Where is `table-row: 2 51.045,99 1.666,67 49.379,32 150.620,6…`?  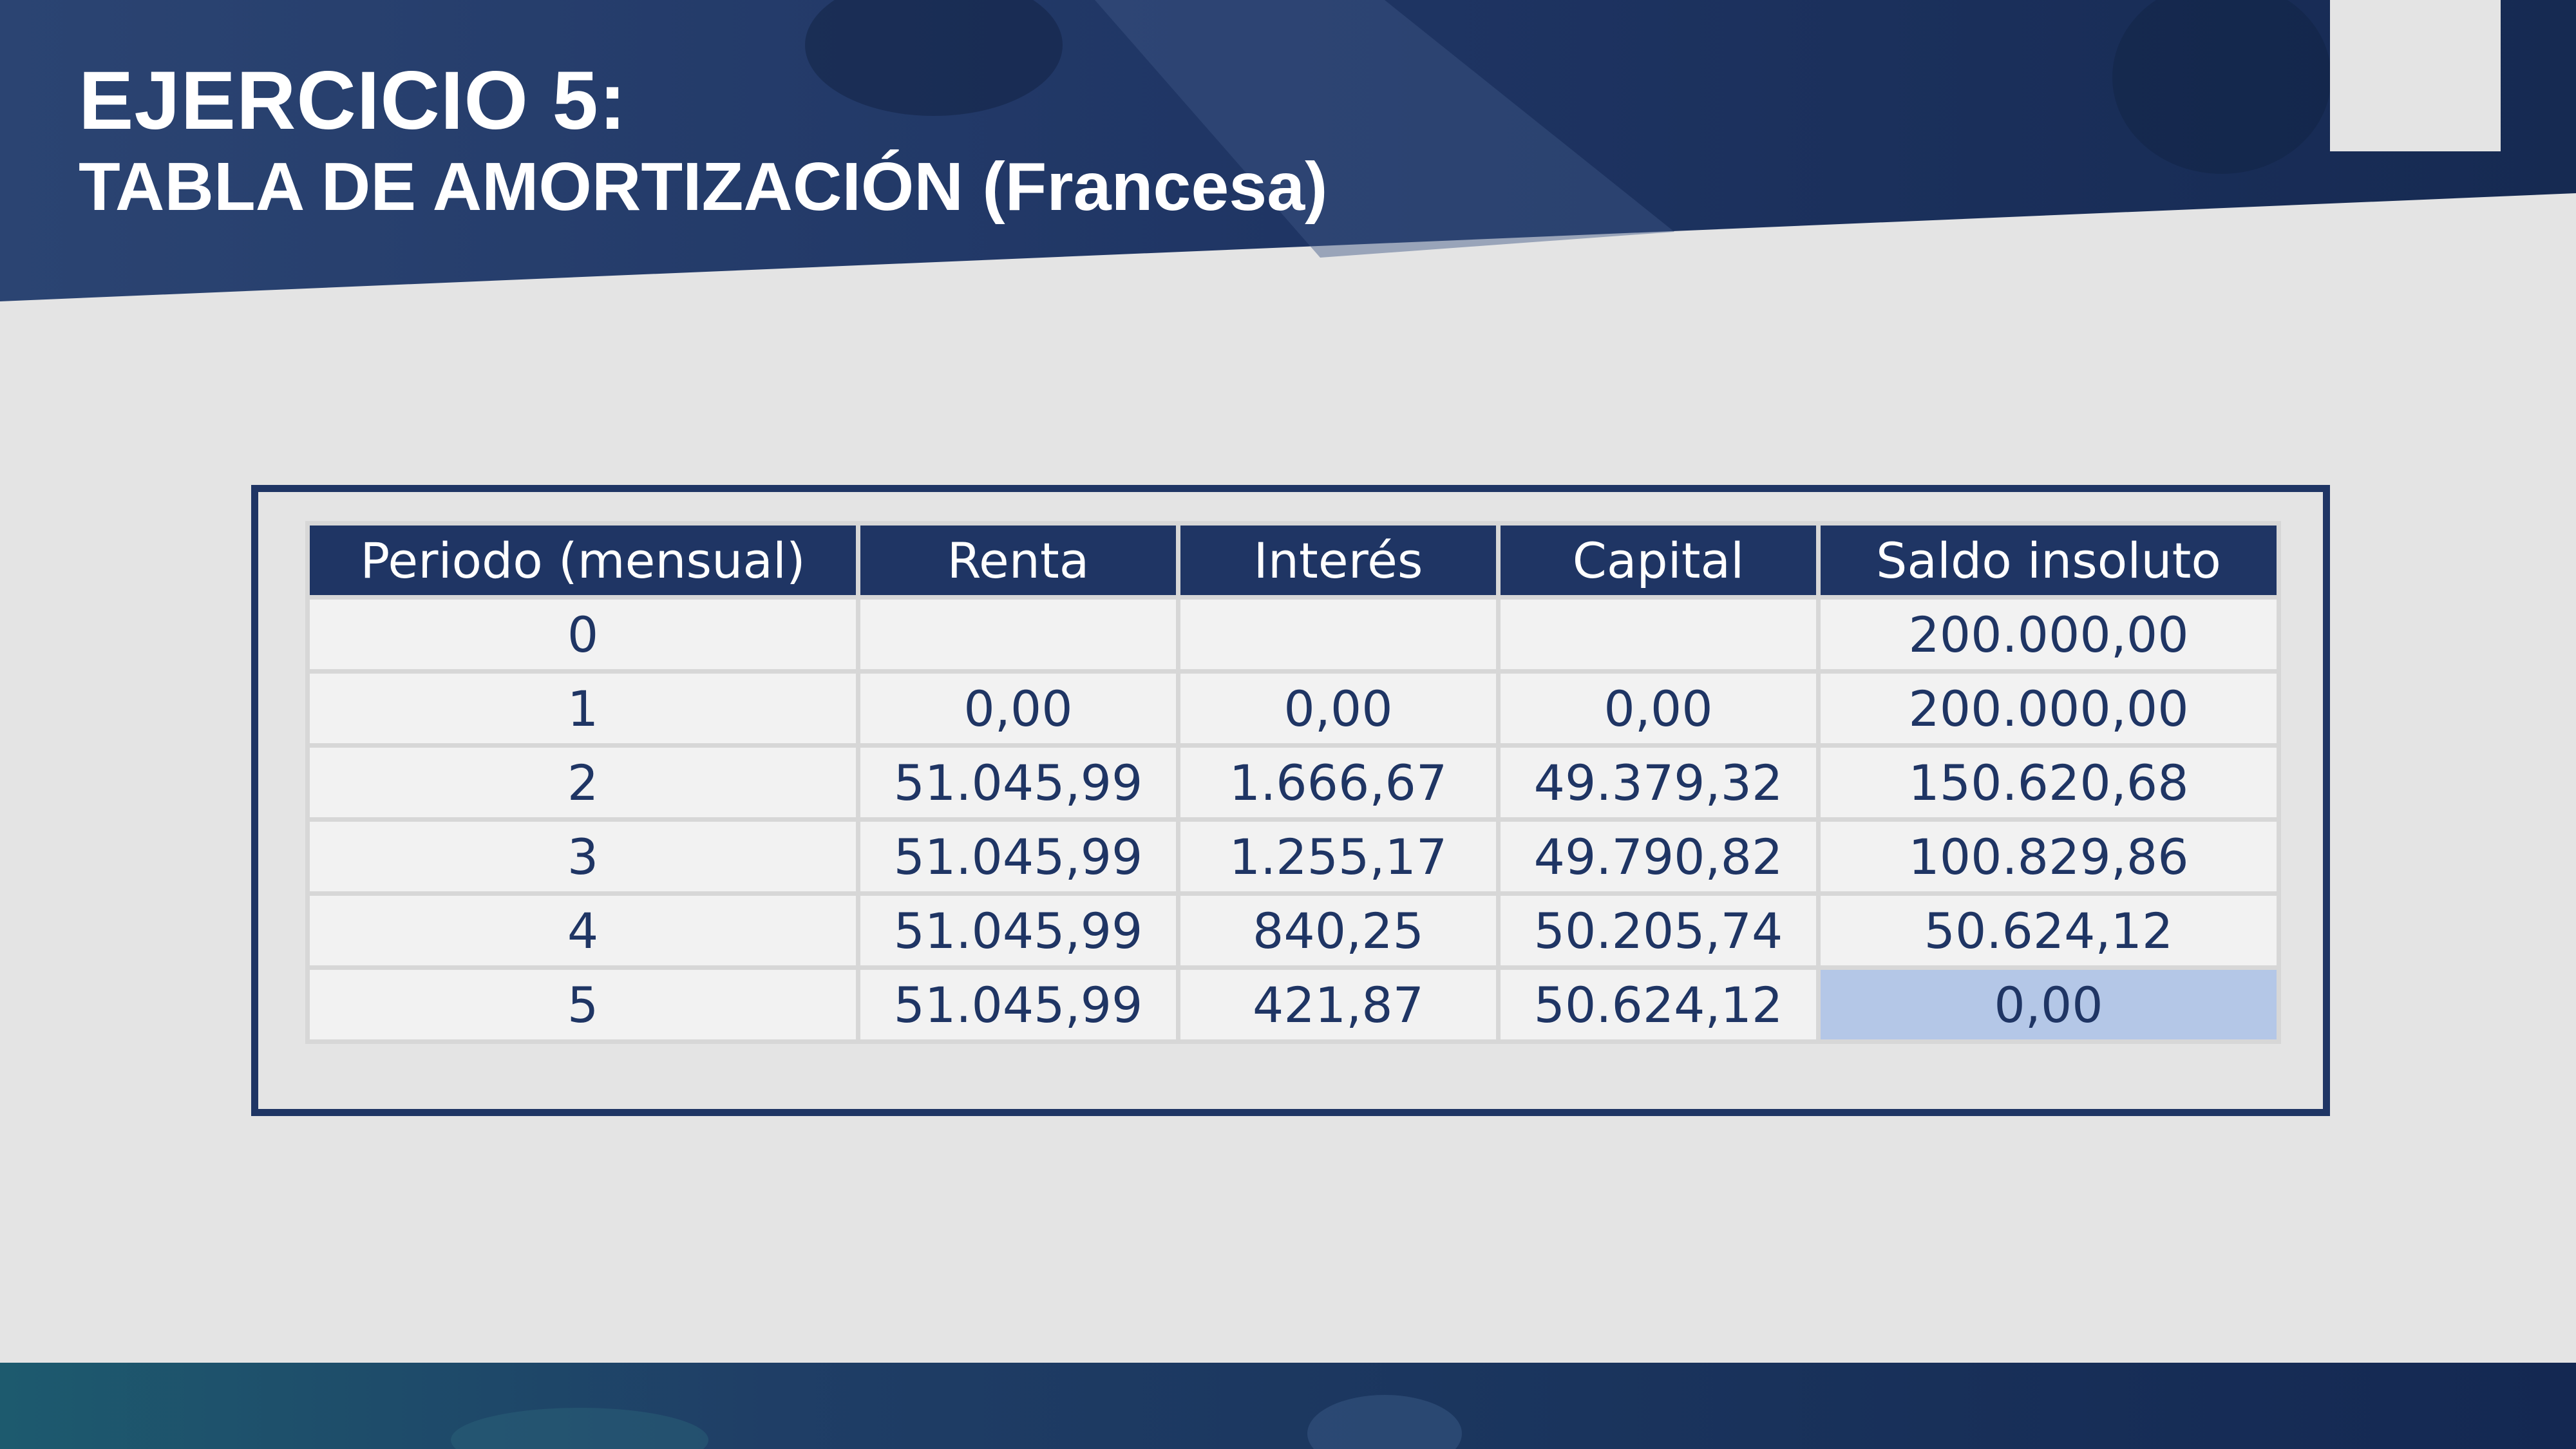 table-row: 2 51.045,99 1.666,67 49.379,32 150.620,6… is located at coordinates (1293, 782).